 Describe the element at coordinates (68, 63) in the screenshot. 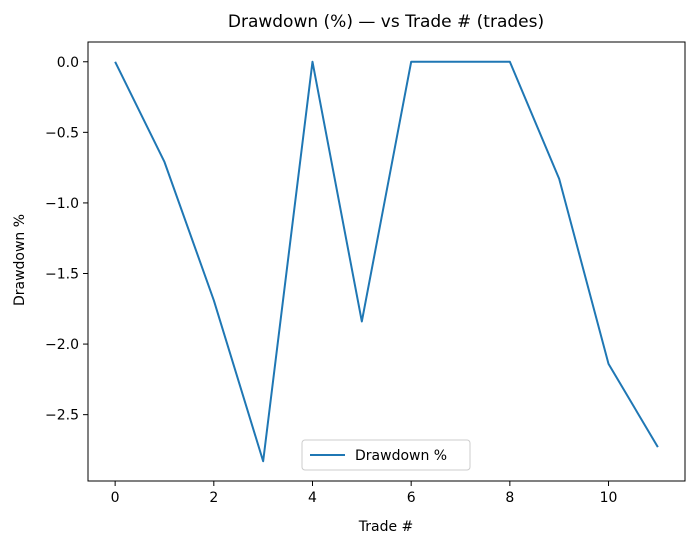

I see `y-tick-label: 0.0` at that location.